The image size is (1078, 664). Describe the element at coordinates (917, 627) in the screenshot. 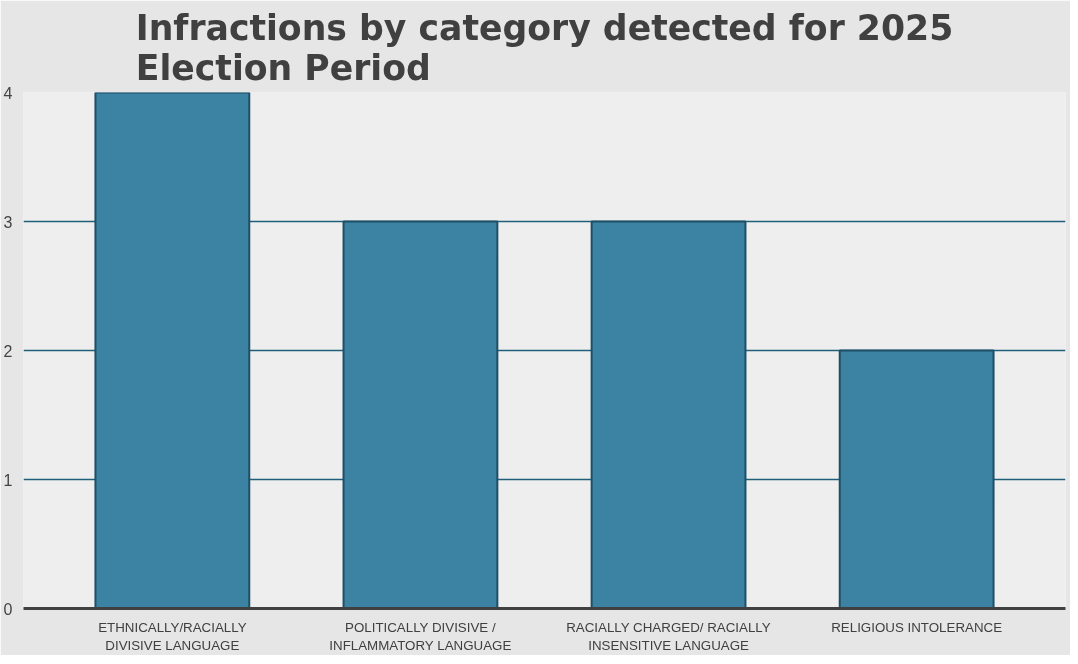

I see `x-tick-label: RELIGIOUS INTOLERANCE` at that location.